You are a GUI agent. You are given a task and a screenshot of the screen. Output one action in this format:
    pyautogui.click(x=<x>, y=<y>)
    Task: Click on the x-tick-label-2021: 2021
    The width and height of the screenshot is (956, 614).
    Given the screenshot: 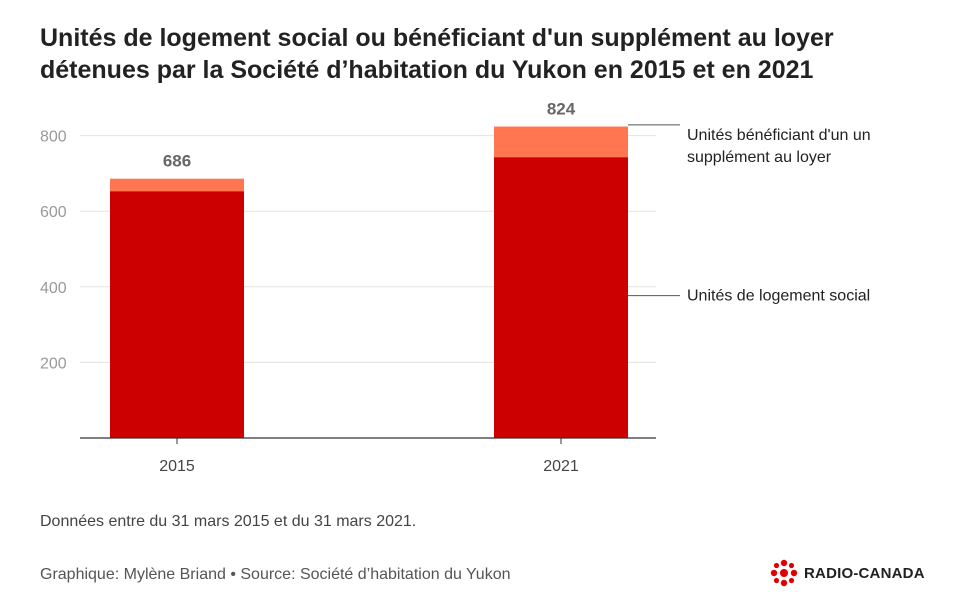 What is the action you would take?
    pyautogui.click(x=561, y=466)
    